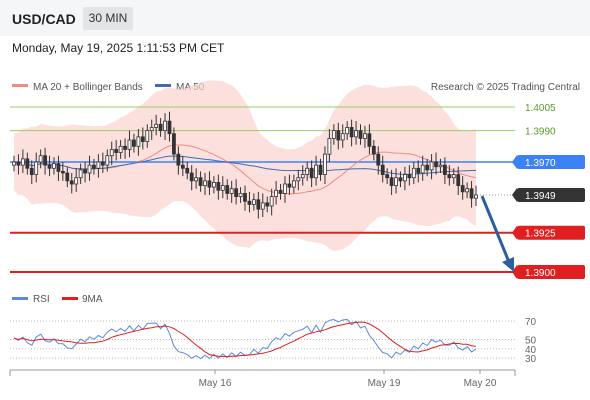  I want to click on x-axis-label-may-16: May 16, so click(215, 383).